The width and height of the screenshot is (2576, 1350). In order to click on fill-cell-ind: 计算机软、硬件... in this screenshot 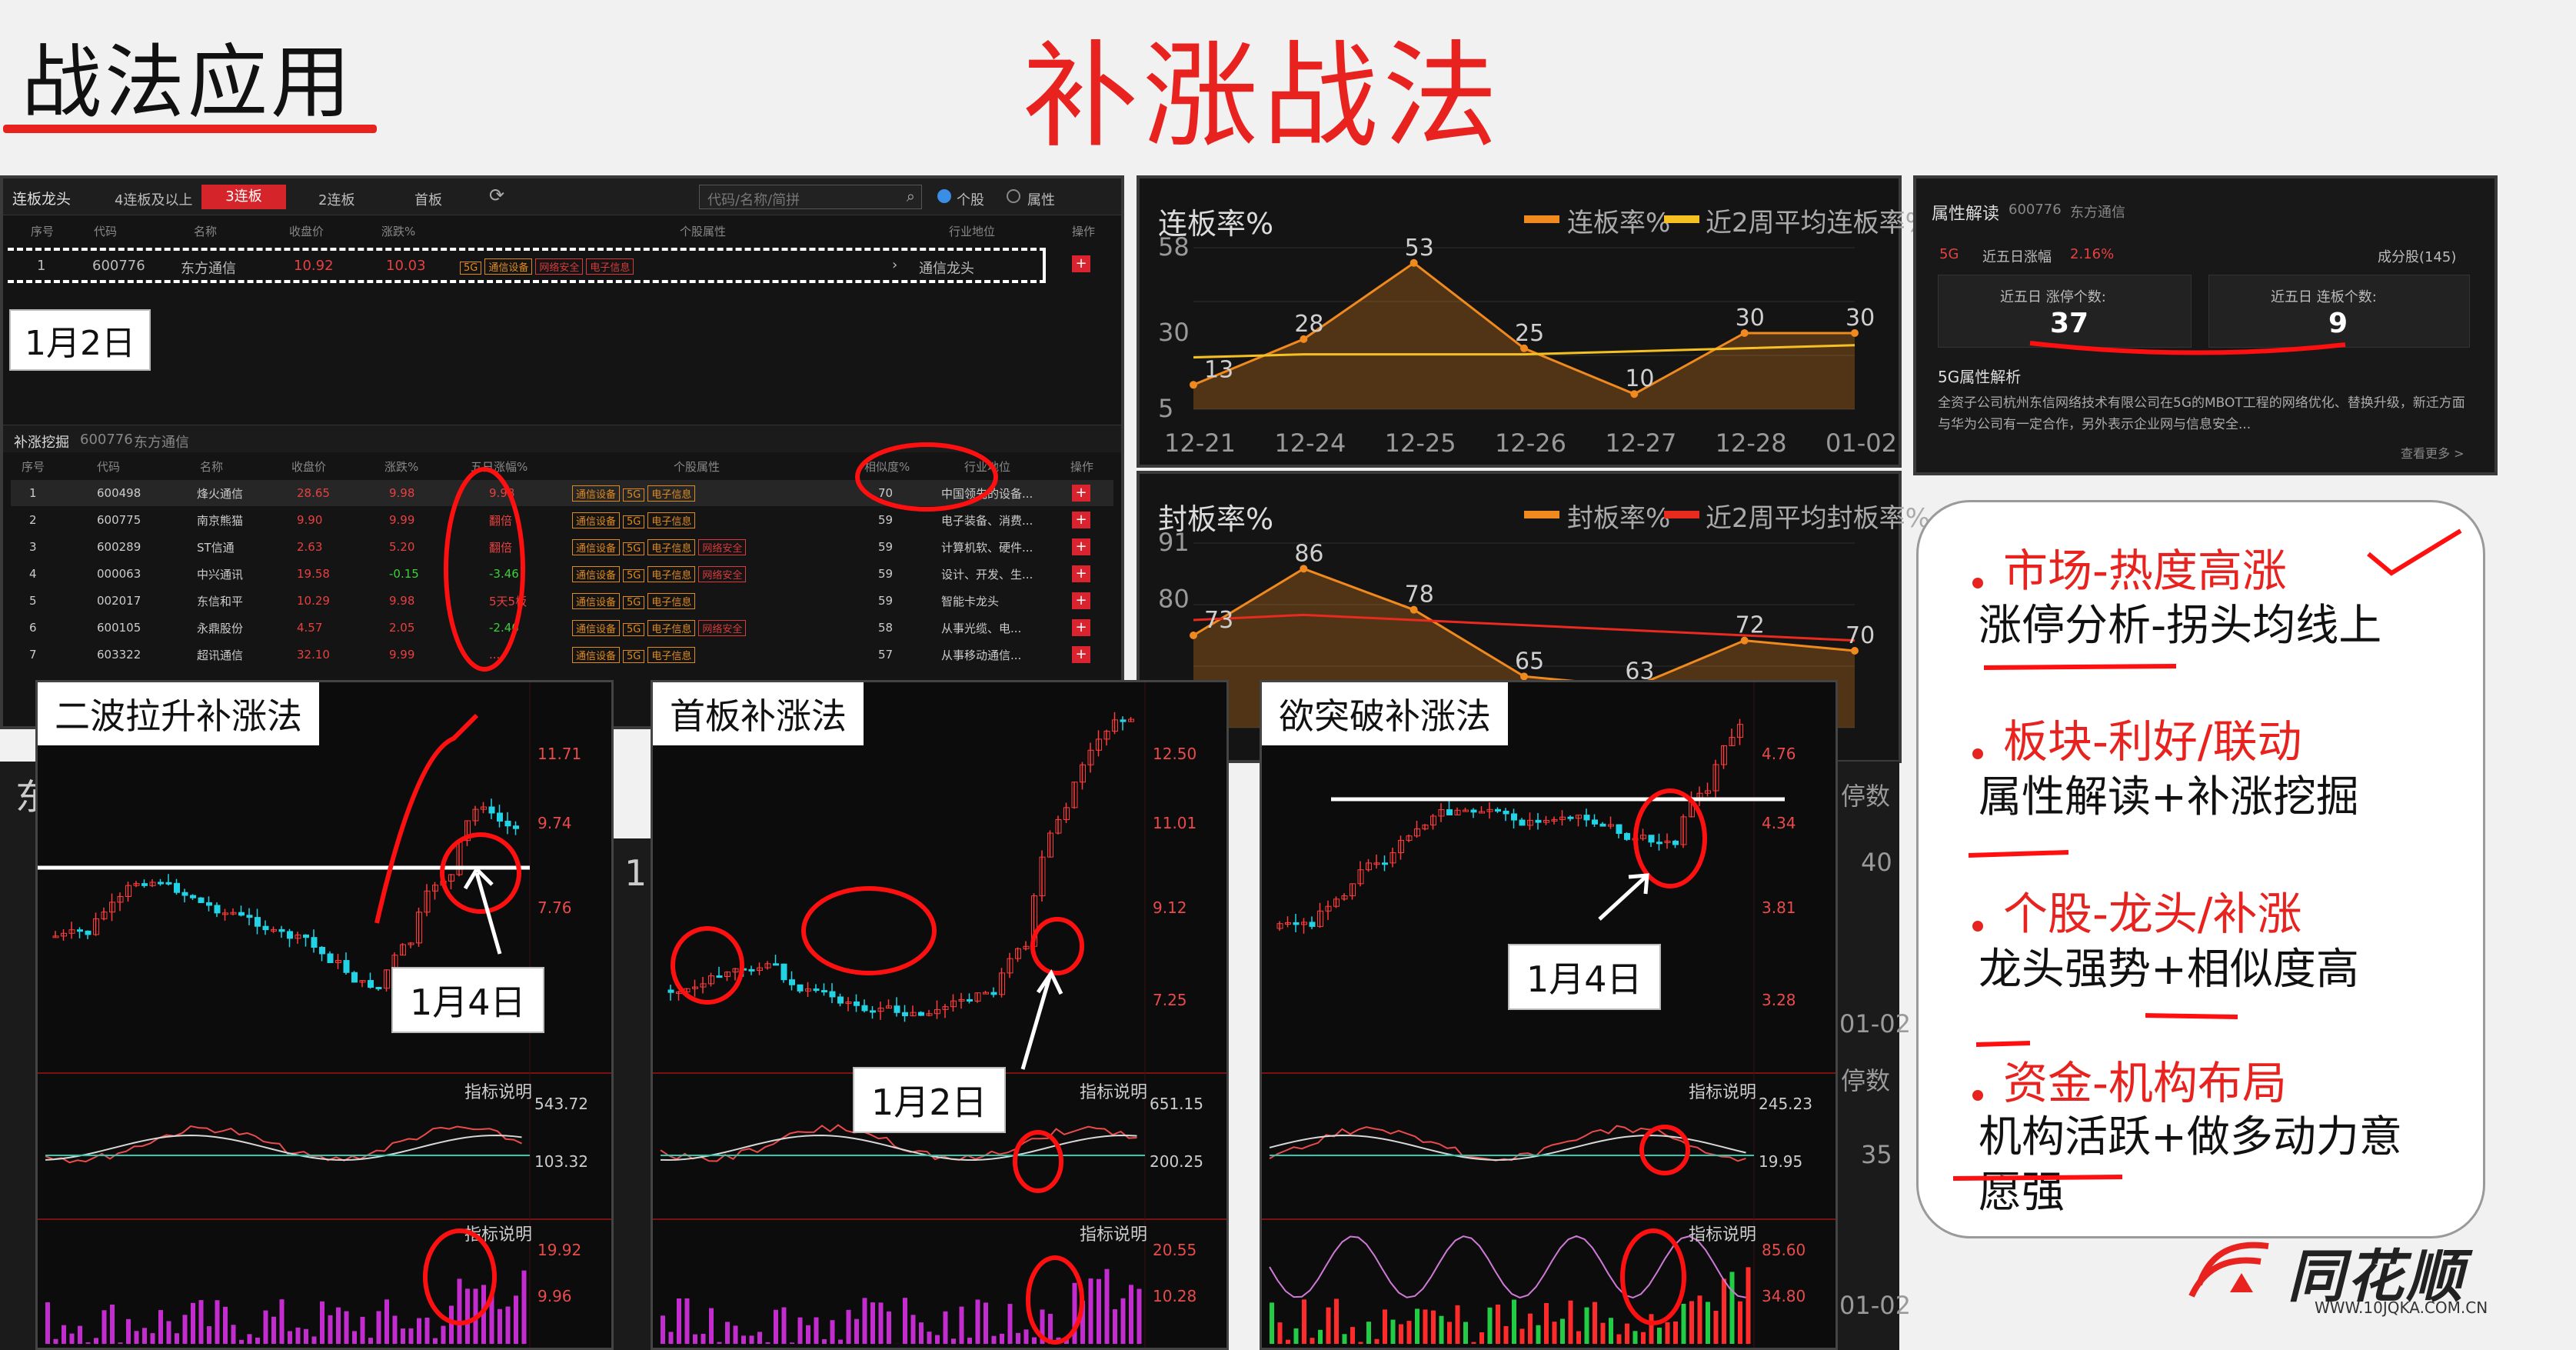, I will do `click(987, 547)`.